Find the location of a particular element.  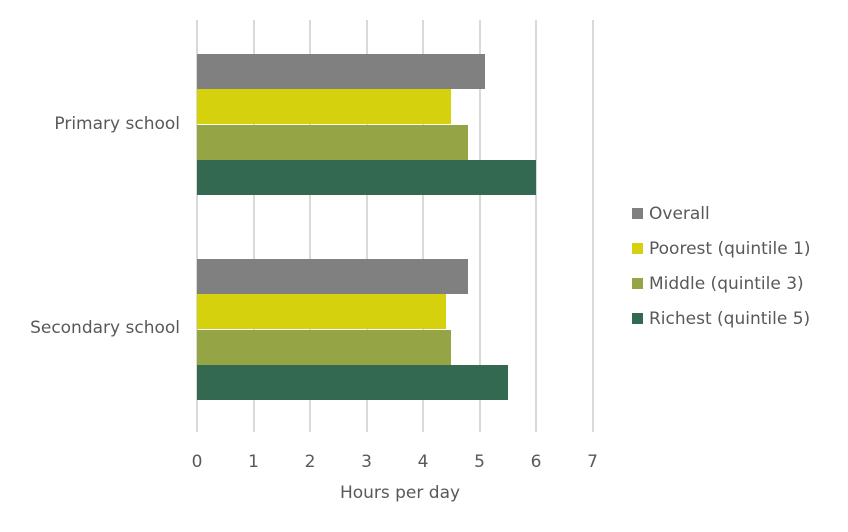

x-tick-label: 5 is located at coordinates (479, 462).